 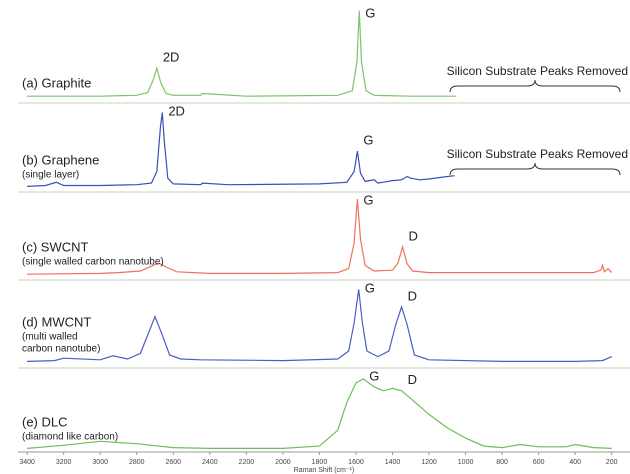 What do you see at coordinates (70, 437) in the screenshot?
I see `panel-subtitle: (diamond like carbon)` at bounding box center [70, 437].